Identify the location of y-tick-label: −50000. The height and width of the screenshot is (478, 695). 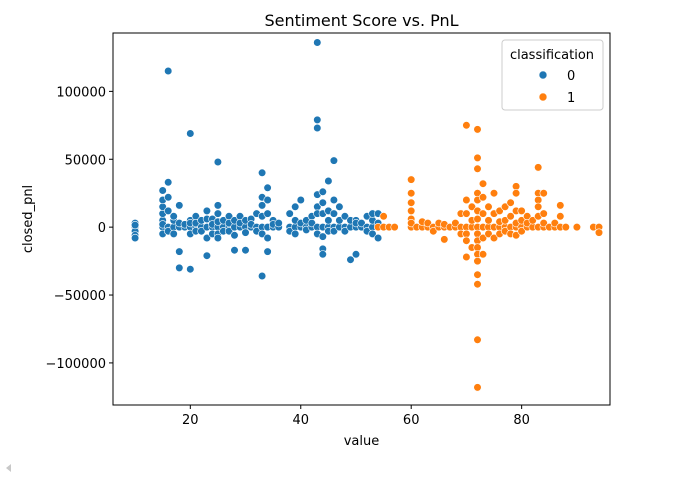
(80, 296).